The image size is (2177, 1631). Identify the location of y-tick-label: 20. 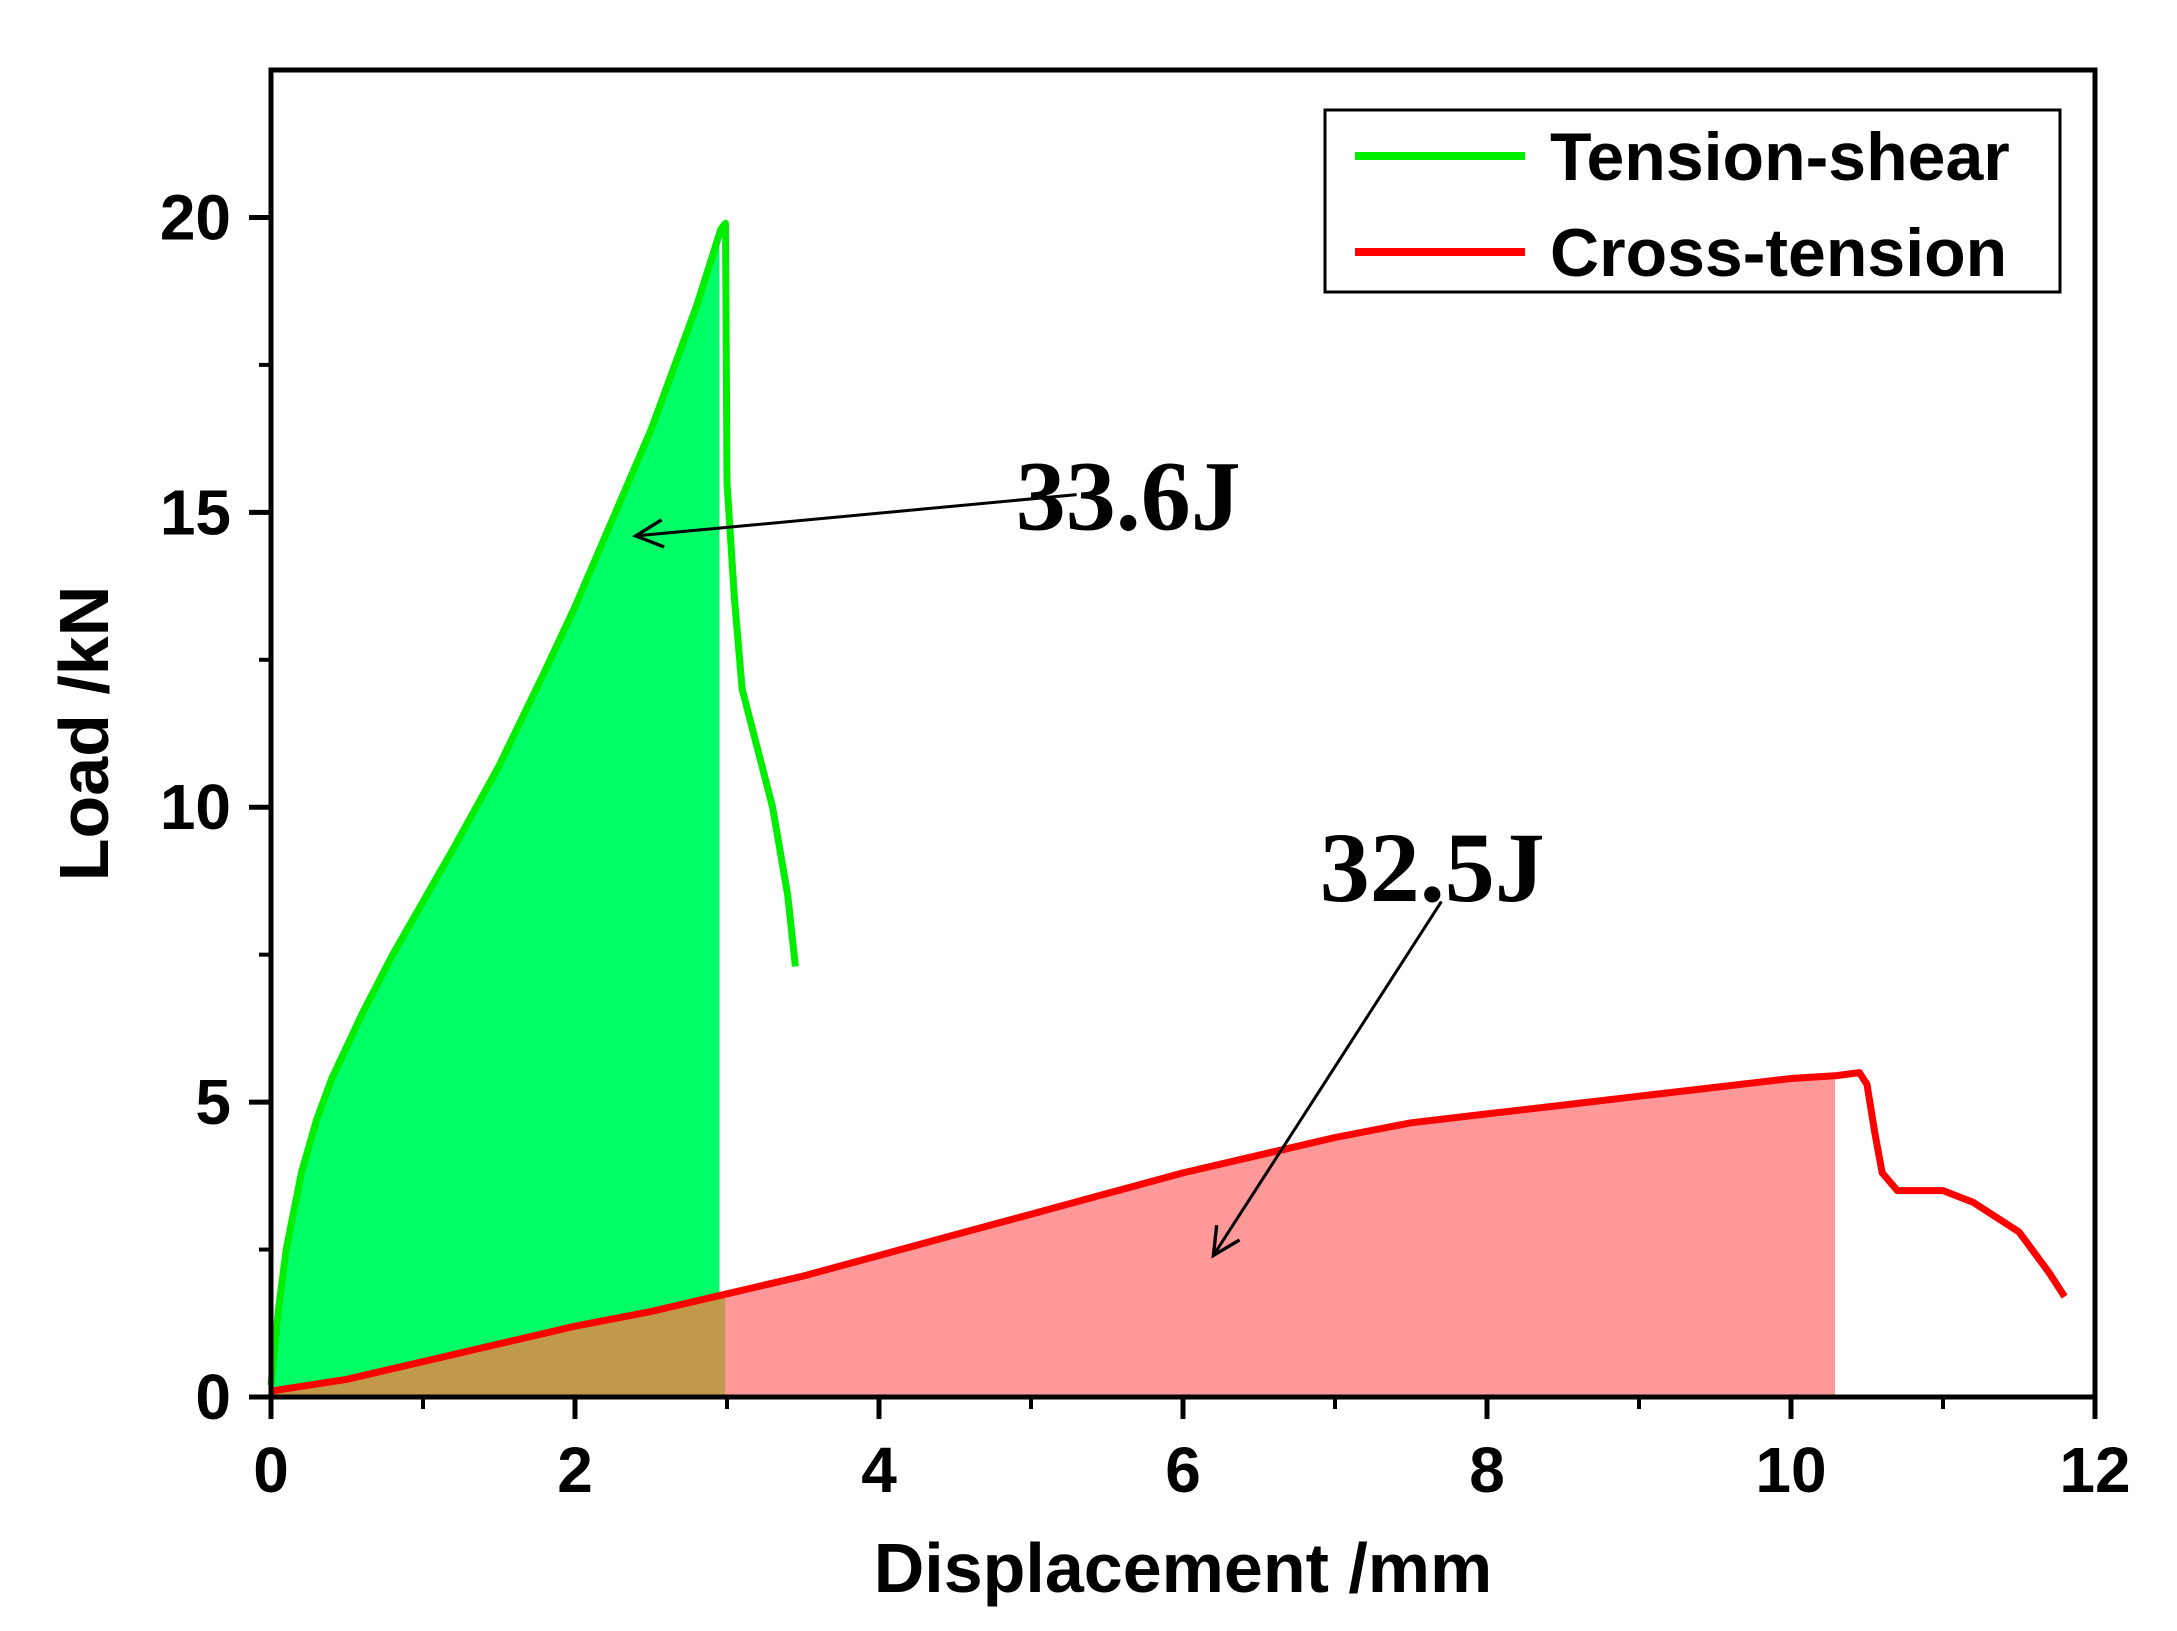
(195, 217).